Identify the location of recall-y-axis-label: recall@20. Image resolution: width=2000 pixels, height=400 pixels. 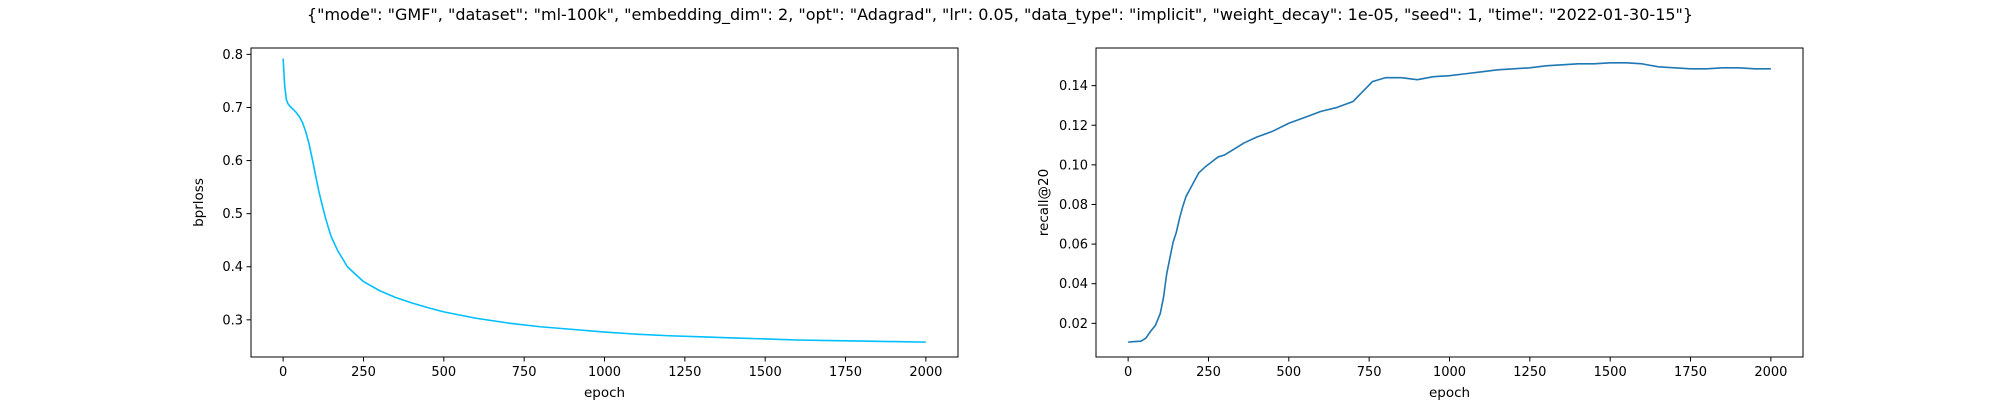
(1044, 202).